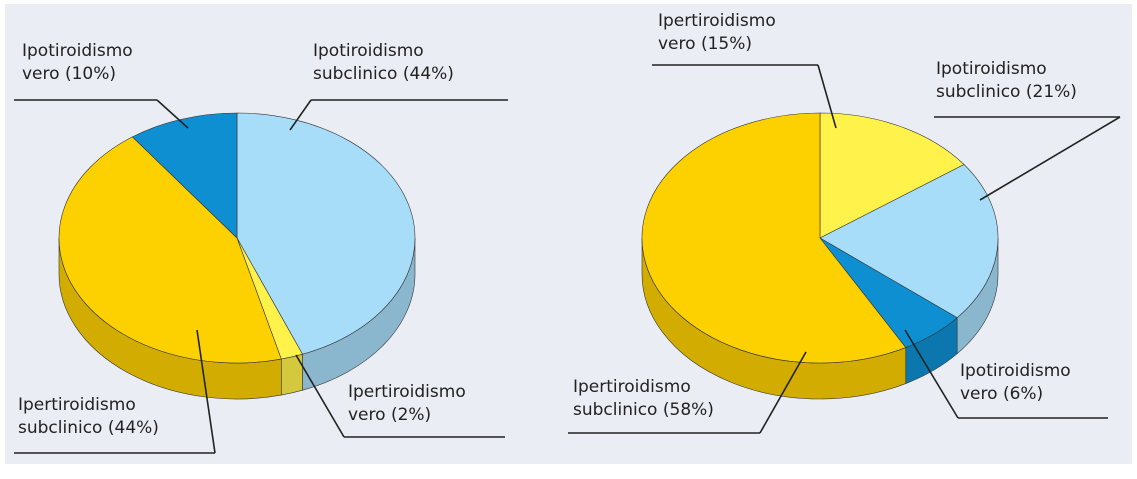 The image size is (1137, 479). Describe the element at coordinates (1051, 92) in the screenshot. I see `value-label: (21%)` at that location.